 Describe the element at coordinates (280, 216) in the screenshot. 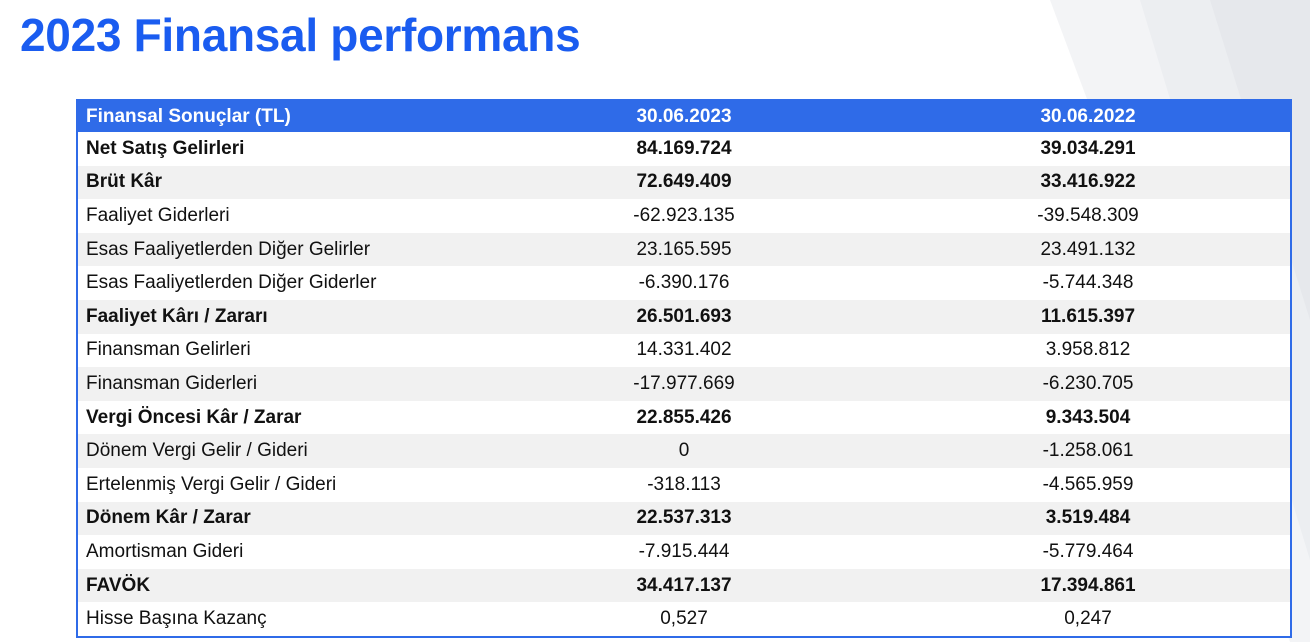

I see `row-label: Faaliyet Giderleri` at that location.